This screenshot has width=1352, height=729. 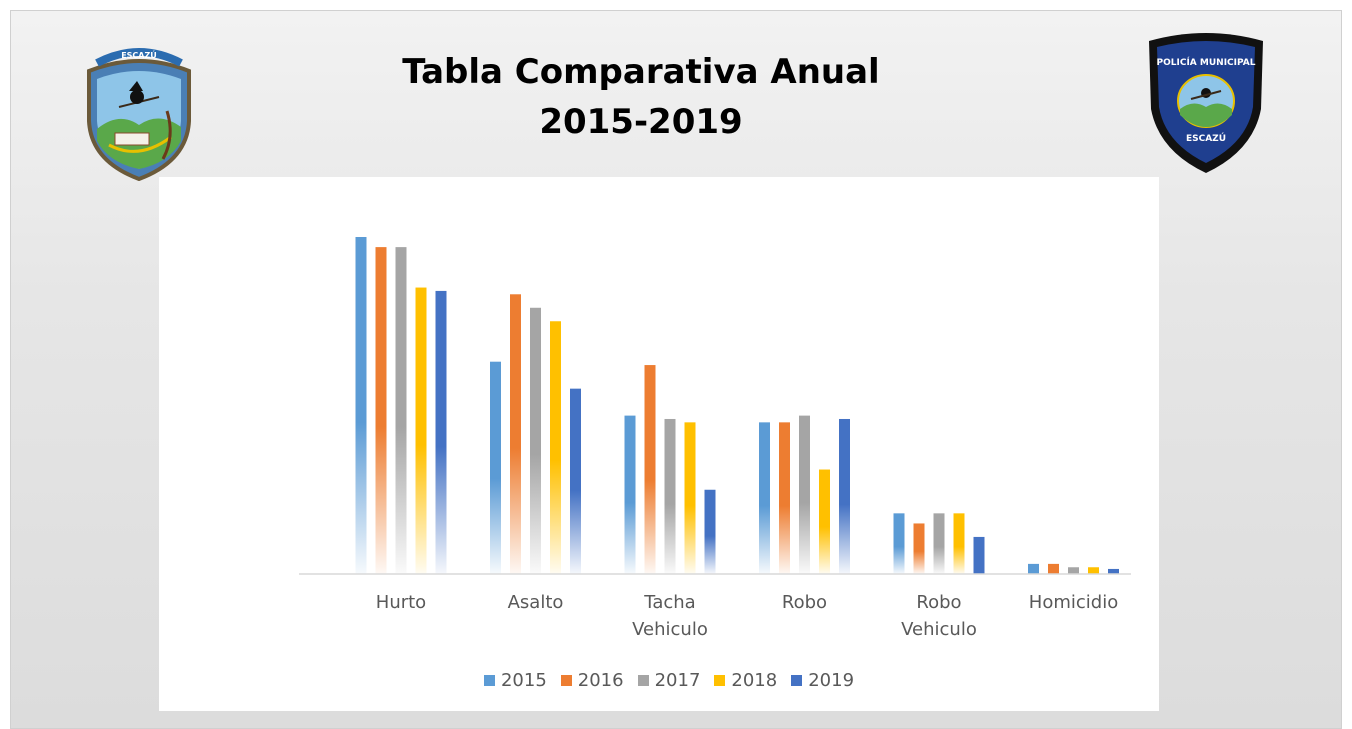 I want to click on bar-2016-robo-vehiculo, so click(x=919, y=548).